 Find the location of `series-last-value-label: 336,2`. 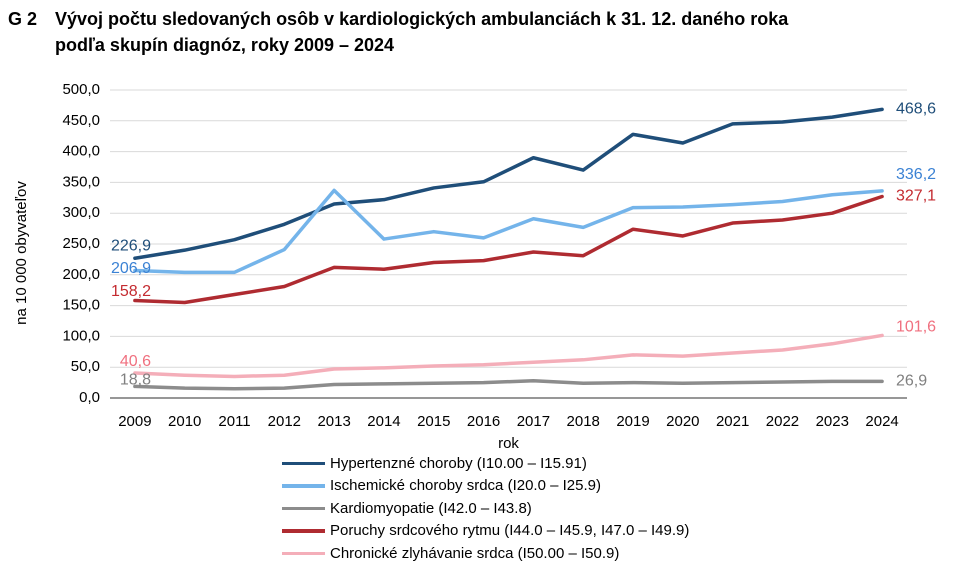

series-last-value-label: 336,2 is located at coordinates (916, 174).